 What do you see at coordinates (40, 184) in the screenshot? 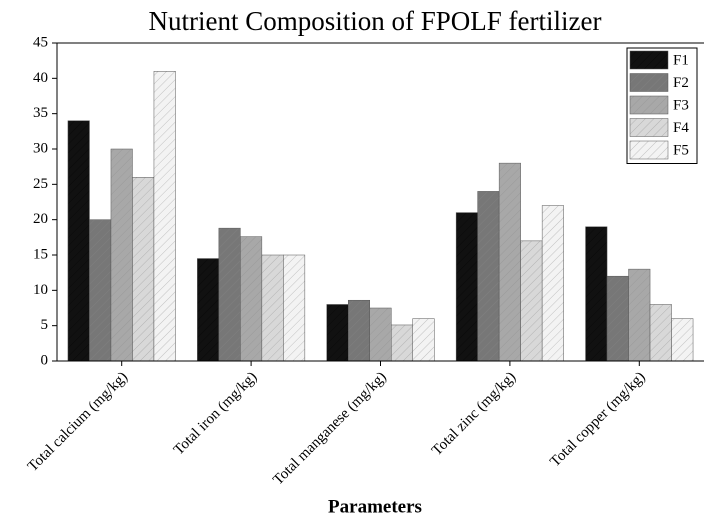
I see `y-tick-label: 25` at bounding box center [40, 184].